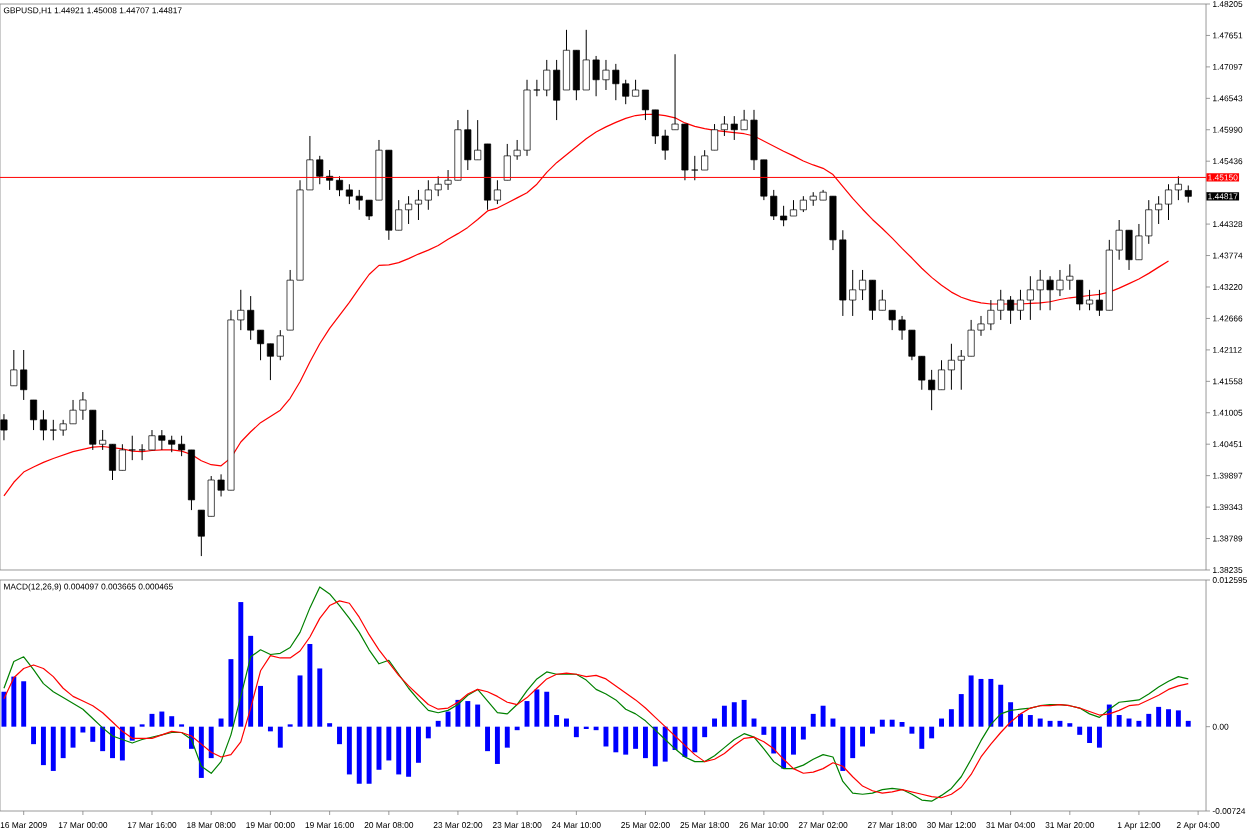  Describe the element at coordinates (4, 427) in the screenshot. I see `candlestick` at that location.